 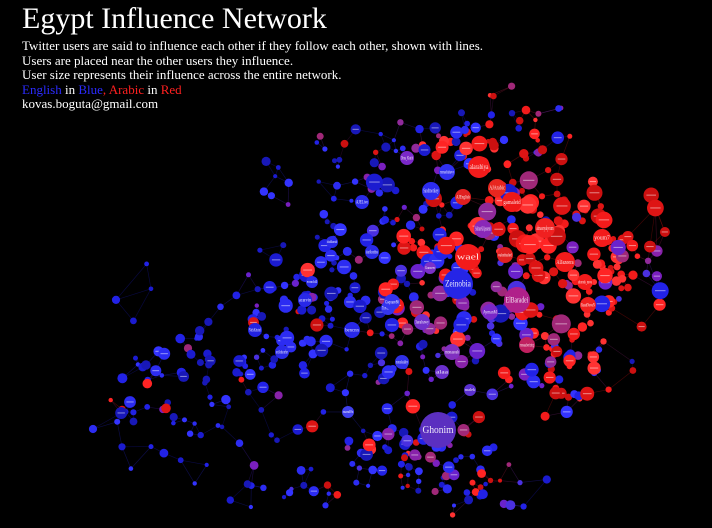 What do you see at coordinates (527, 345) in the screenshot?
I see `user-node-mosaaberizing` at bounding box center [527, 345].